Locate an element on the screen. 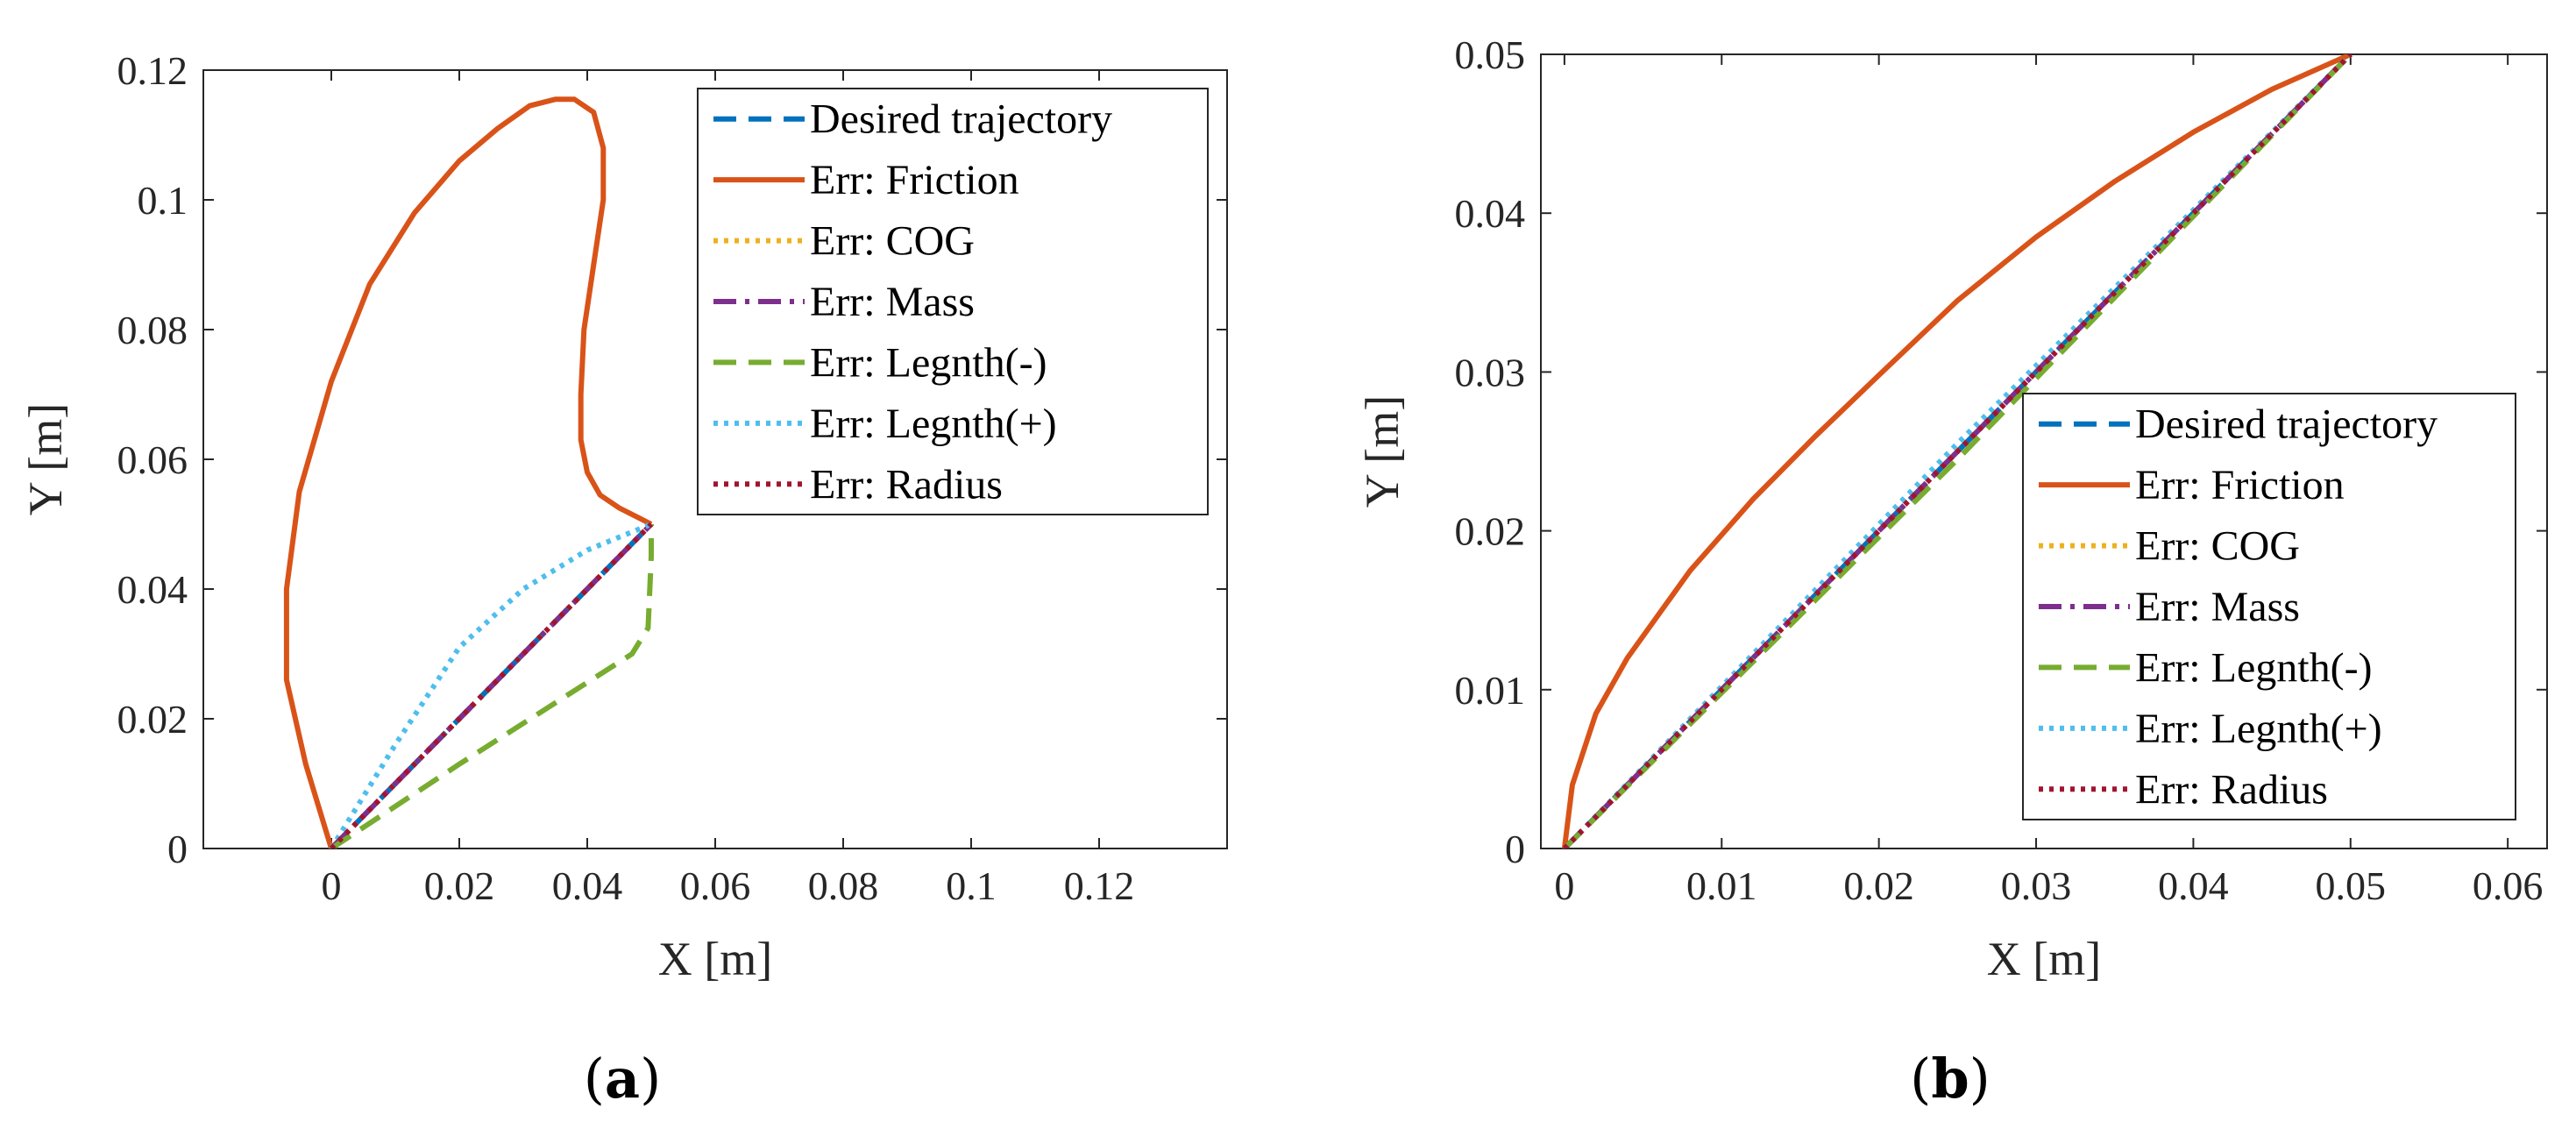  legend-box is located at coordinates (953, 301).